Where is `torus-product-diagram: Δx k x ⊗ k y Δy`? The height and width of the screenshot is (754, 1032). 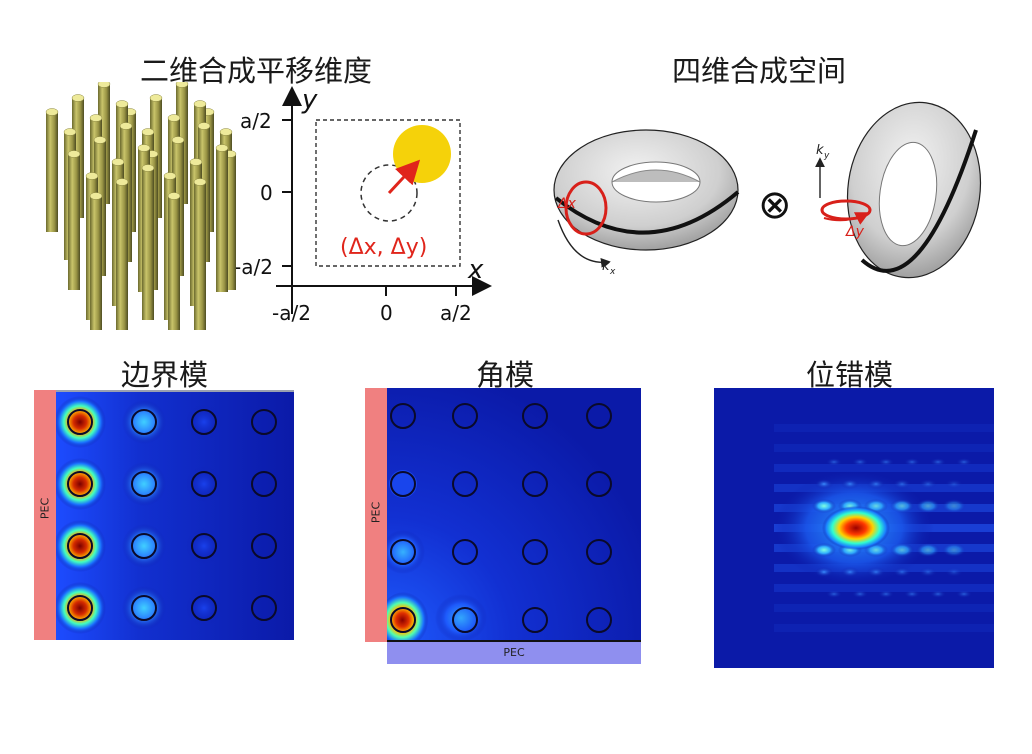
torus-product-diagram: Δx k x ⊗ k y Δy is located at coordinates (767, 190).